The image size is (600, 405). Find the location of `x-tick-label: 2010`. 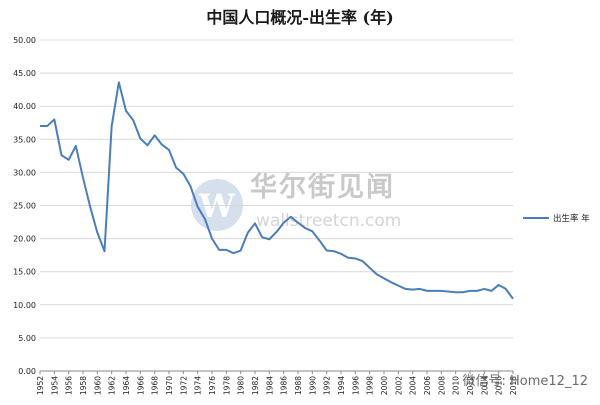

x-tick-label: 2010 is located at coordinates (456, 385).